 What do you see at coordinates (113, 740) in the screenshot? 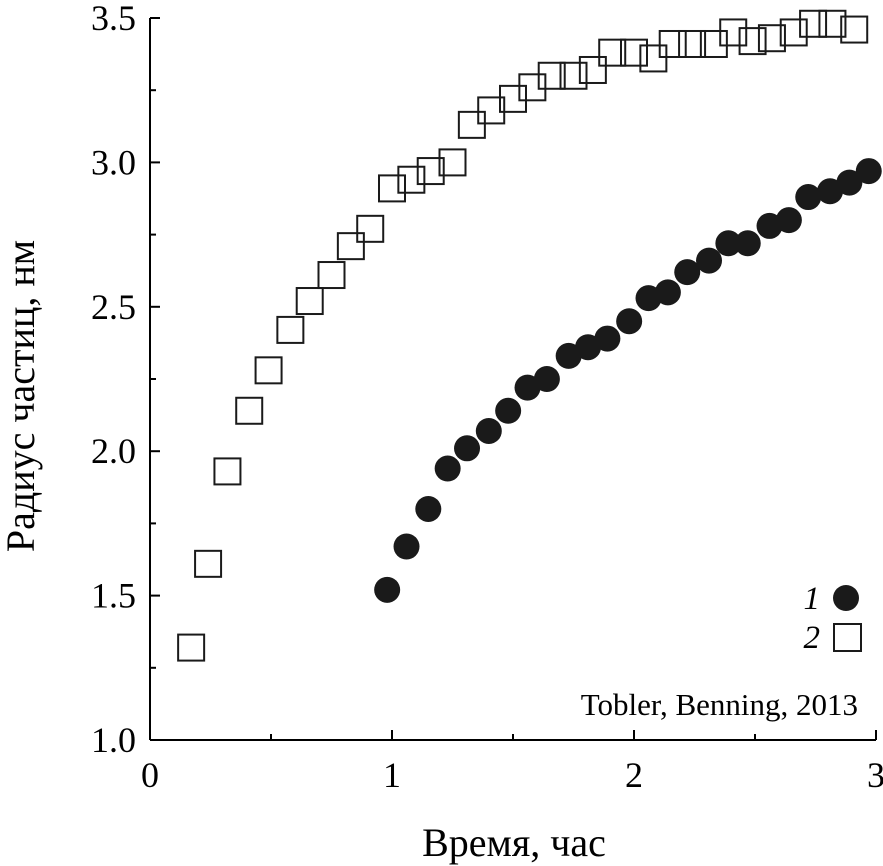
I see `y-tick-label: 1.0` at bounding box center [113, 740].